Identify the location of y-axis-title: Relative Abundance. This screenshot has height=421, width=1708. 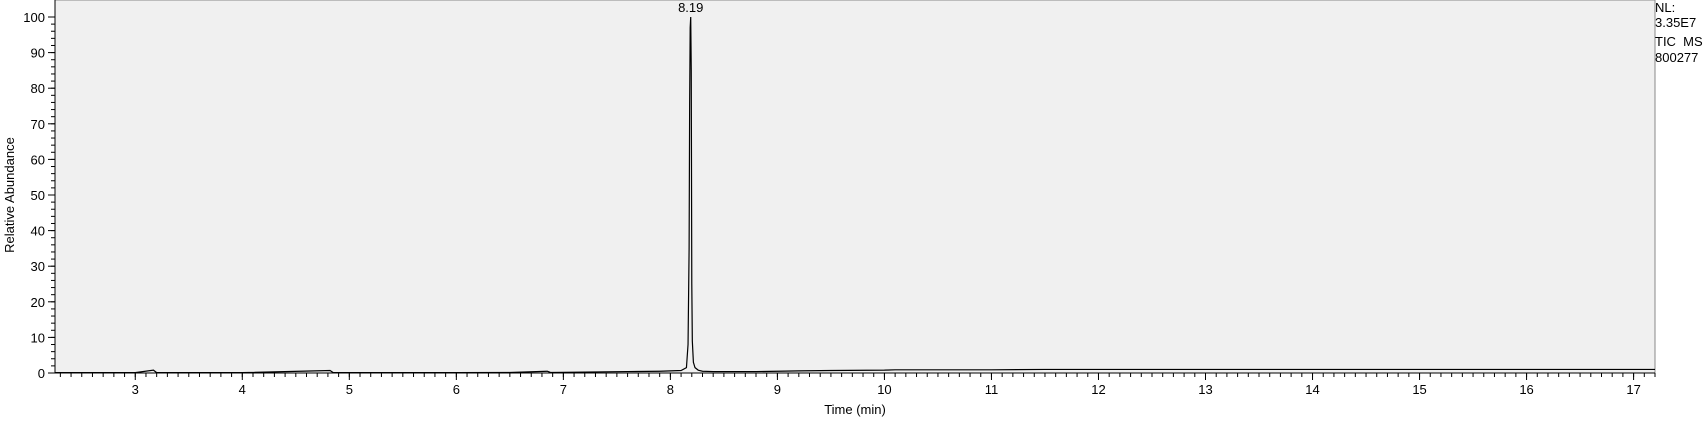
(9, 195).